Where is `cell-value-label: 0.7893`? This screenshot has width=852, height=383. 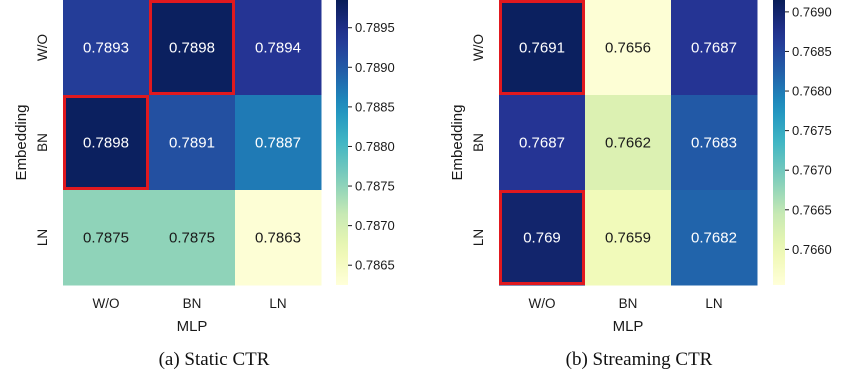 cell-value-label: 0.7893 is located at coordinates (106, 48).